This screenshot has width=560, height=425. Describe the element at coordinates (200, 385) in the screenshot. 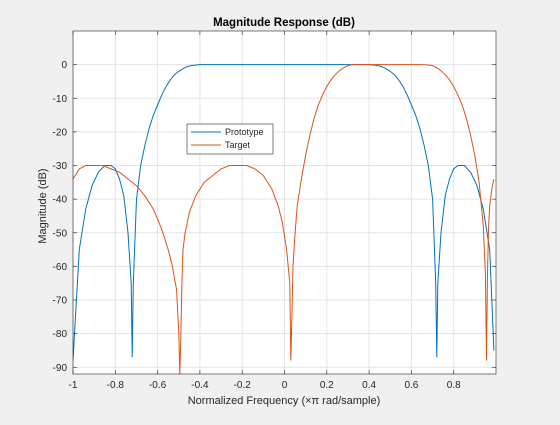

I see `x-tick-label: -0.4` at that location.